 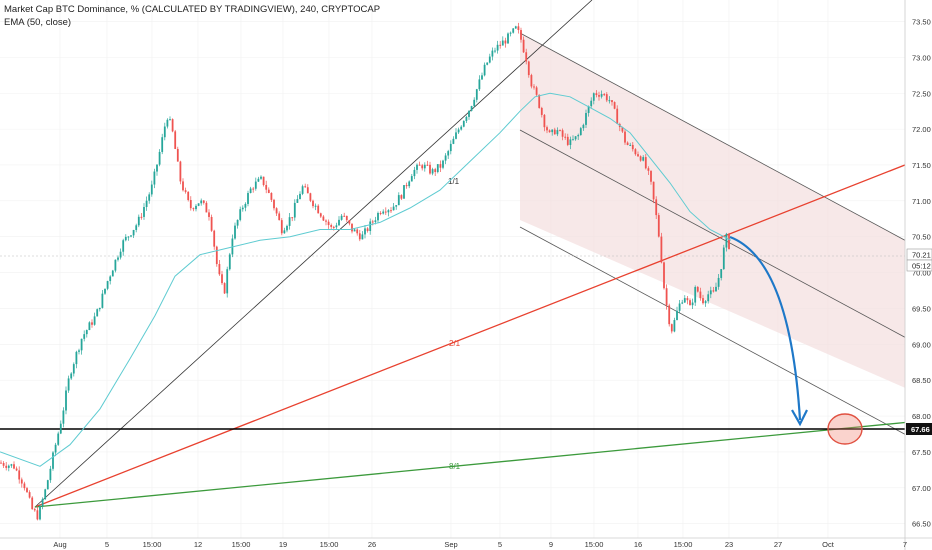 What do you see at coordinates (921, 524) in the screenshot?
I see `y-tick-label-0: 66.50` at bounding box center [921, 524].